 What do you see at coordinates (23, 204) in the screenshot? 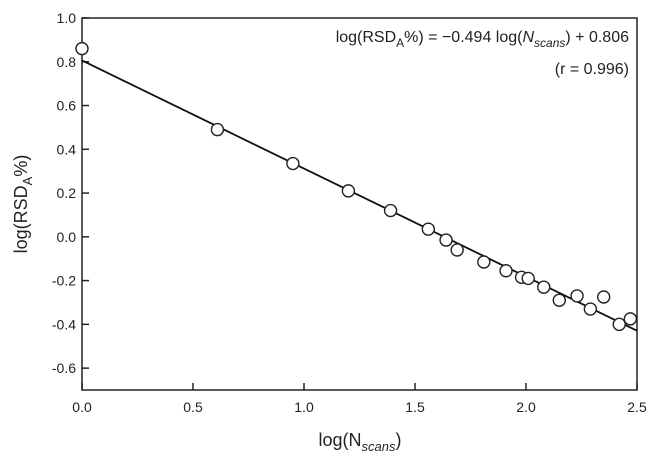
I see `y-axis-title: log(RSDA%)` at bounding box center [23, 204].